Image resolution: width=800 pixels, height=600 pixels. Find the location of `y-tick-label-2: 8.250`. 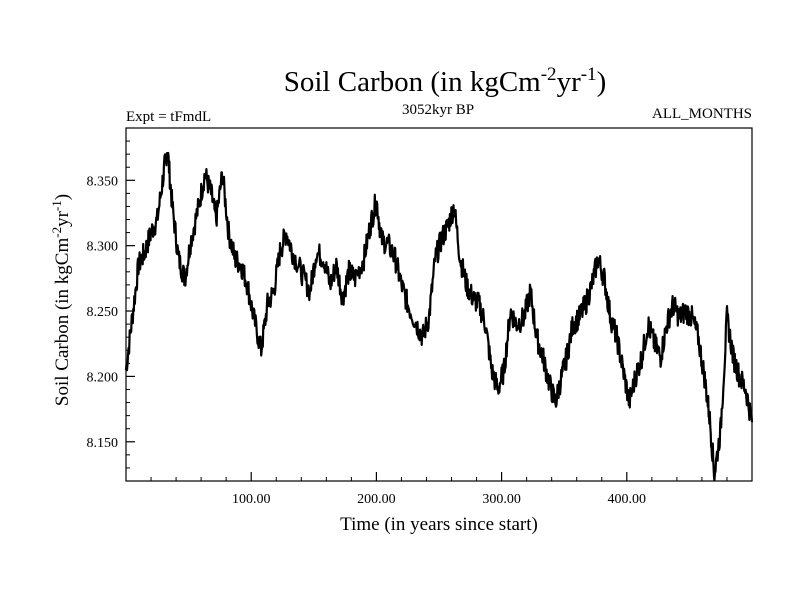

y-tick-label-2: 8.250 is located at coordinates (103, 312).